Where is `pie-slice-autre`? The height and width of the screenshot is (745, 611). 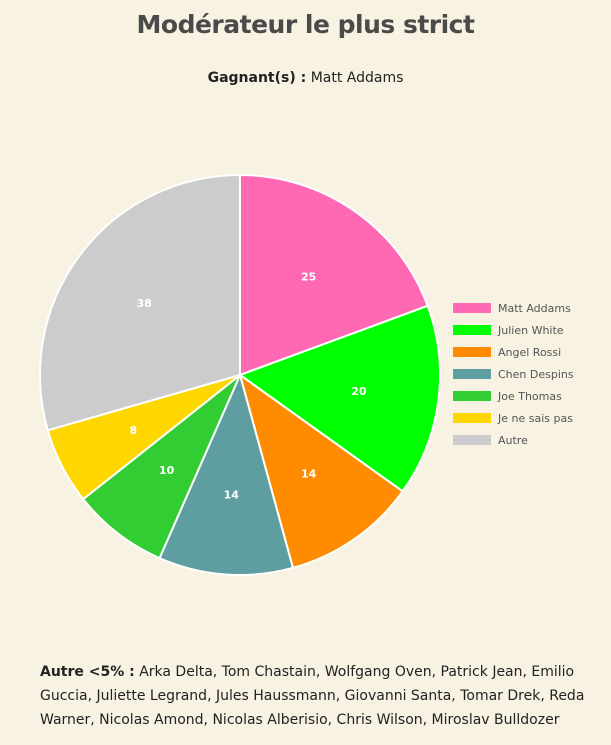 pie-slice-autre is located at coordinates (140, 302).